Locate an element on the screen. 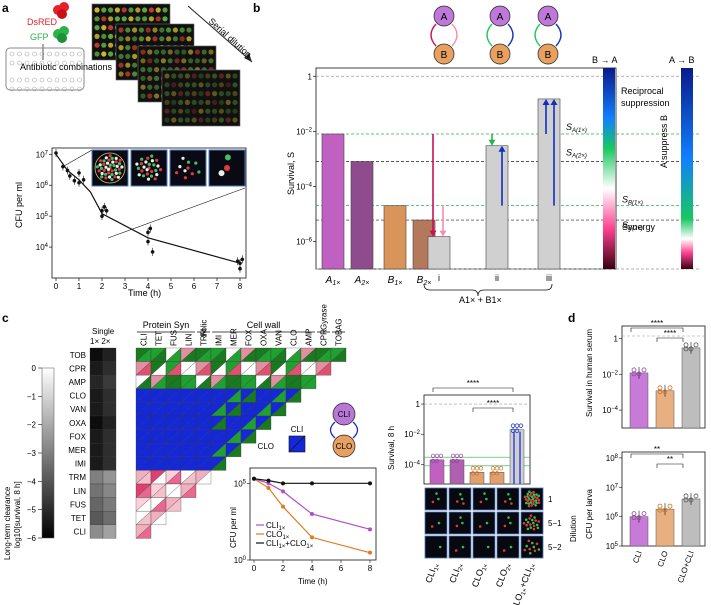 Image resolution: width=711 pixels, height=605 pixels. category-label: CLO+CLI is located at coordinates (686, 567).